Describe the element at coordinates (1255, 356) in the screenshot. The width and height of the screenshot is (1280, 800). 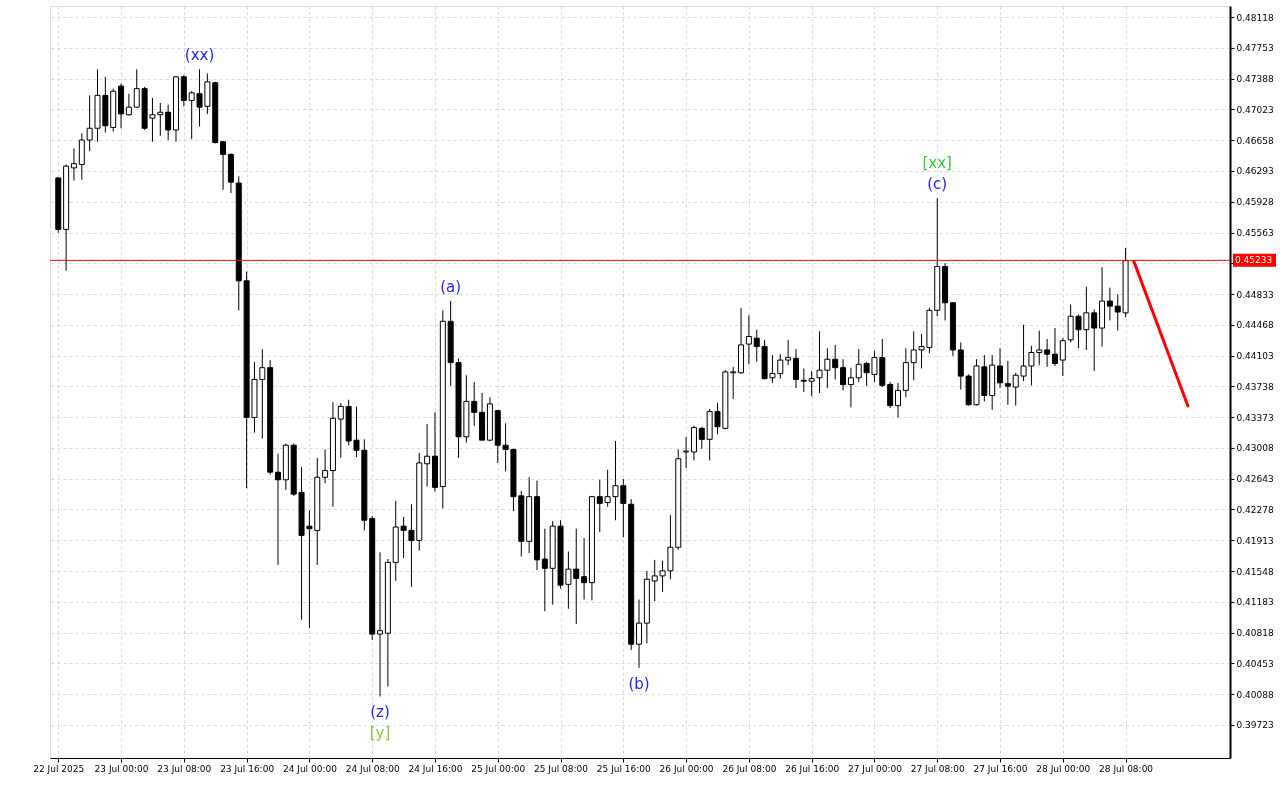
I see `y-tick-label: 0.44103` at that location.